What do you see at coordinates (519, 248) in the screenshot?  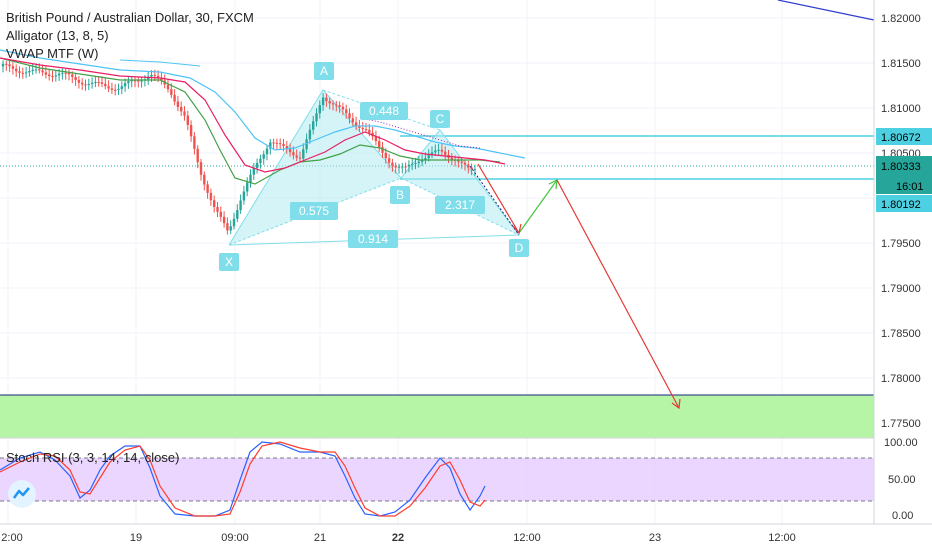 I see `point-d-label-box` at bounding box center [519, 248].